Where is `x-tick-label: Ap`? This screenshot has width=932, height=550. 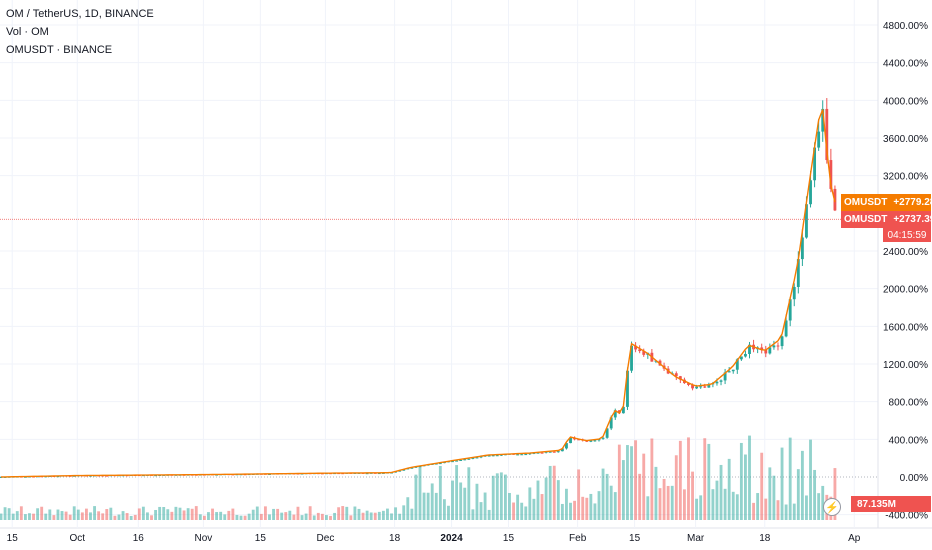
x-tick-label: Ap is located at coordinates (854, 538).